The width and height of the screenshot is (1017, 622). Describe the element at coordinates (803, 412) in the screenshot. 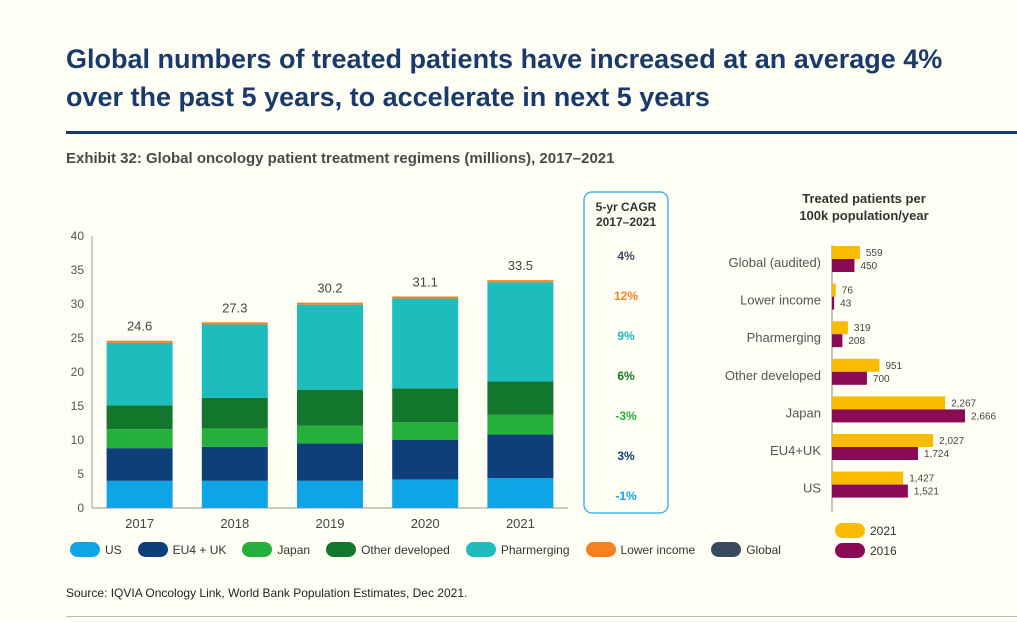

I see `hbar-category-label: Japan` at that location.